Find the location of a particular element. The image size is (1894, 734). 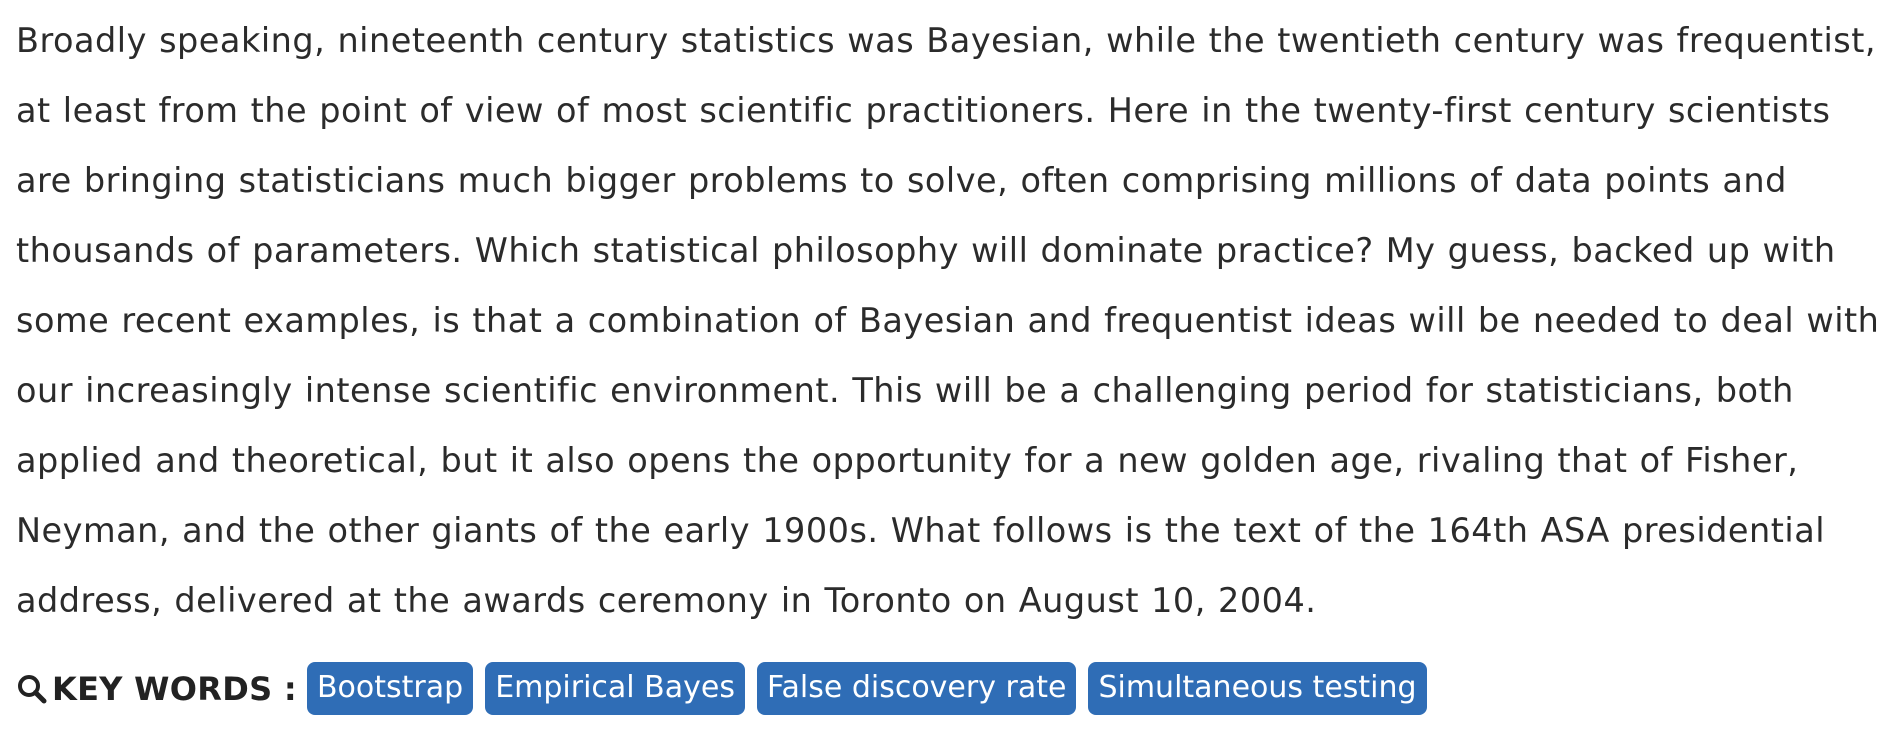

keywords-label: KEY WORDS : is located at coordinates (174, 688).